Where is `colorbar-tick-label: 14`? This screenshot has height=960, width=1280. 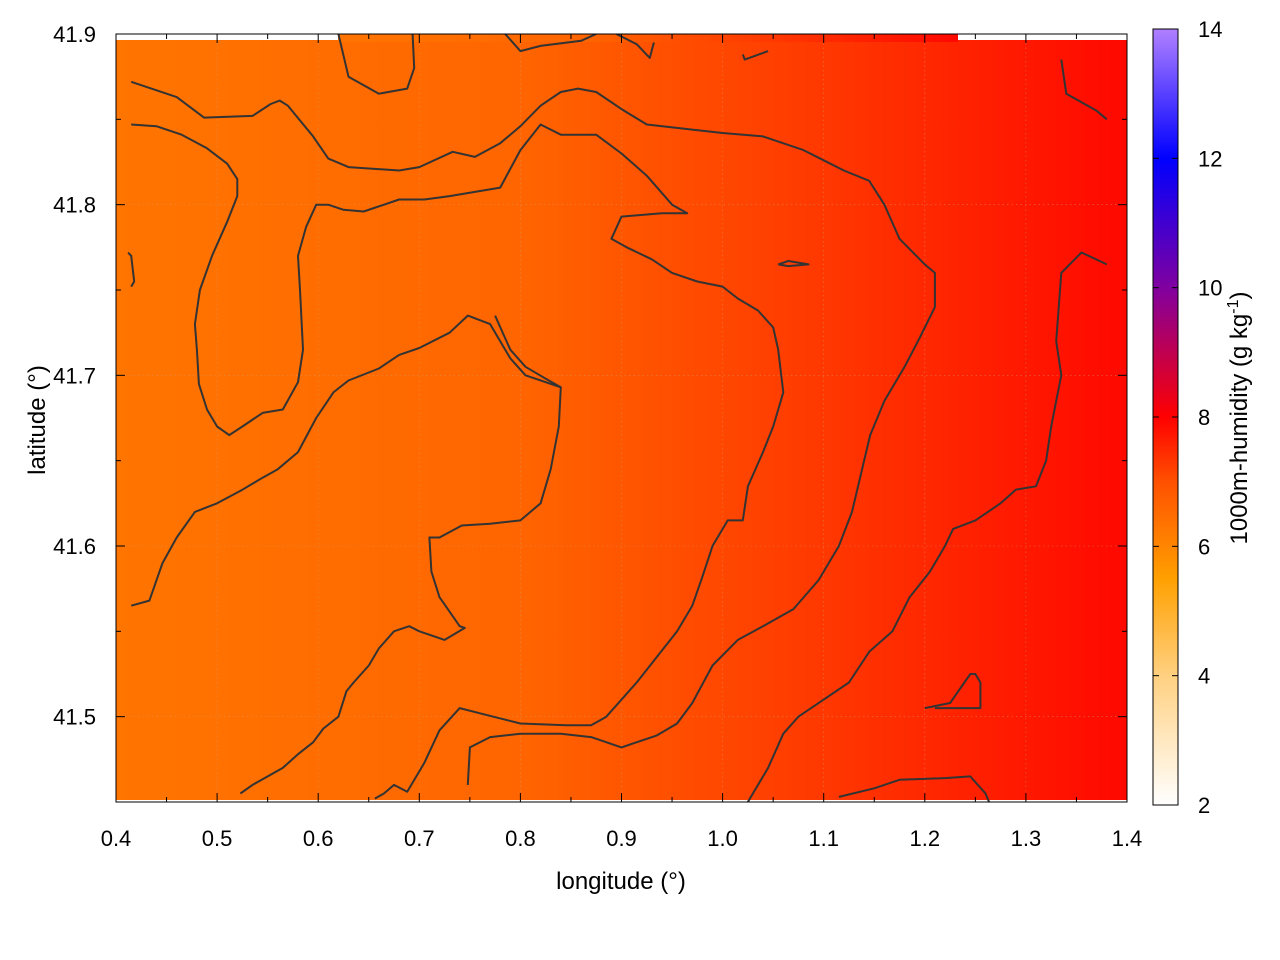 colorbar-tick-label: 14 is located at coordinates (1210, 29).